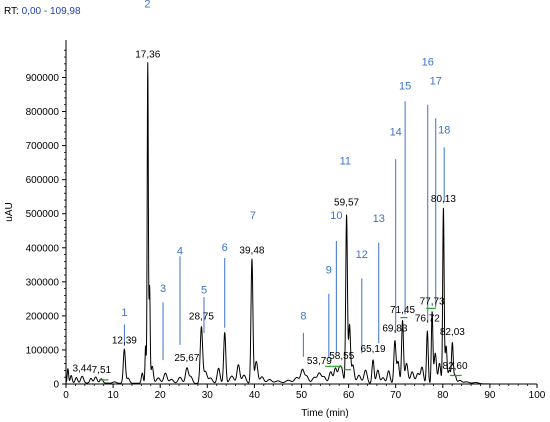 This screenshot has width=550, height=422. What do you see at coordinates (373, 349) in the screenshot?
I see `peak-label: 65,19` at bounding box center [373, 349].